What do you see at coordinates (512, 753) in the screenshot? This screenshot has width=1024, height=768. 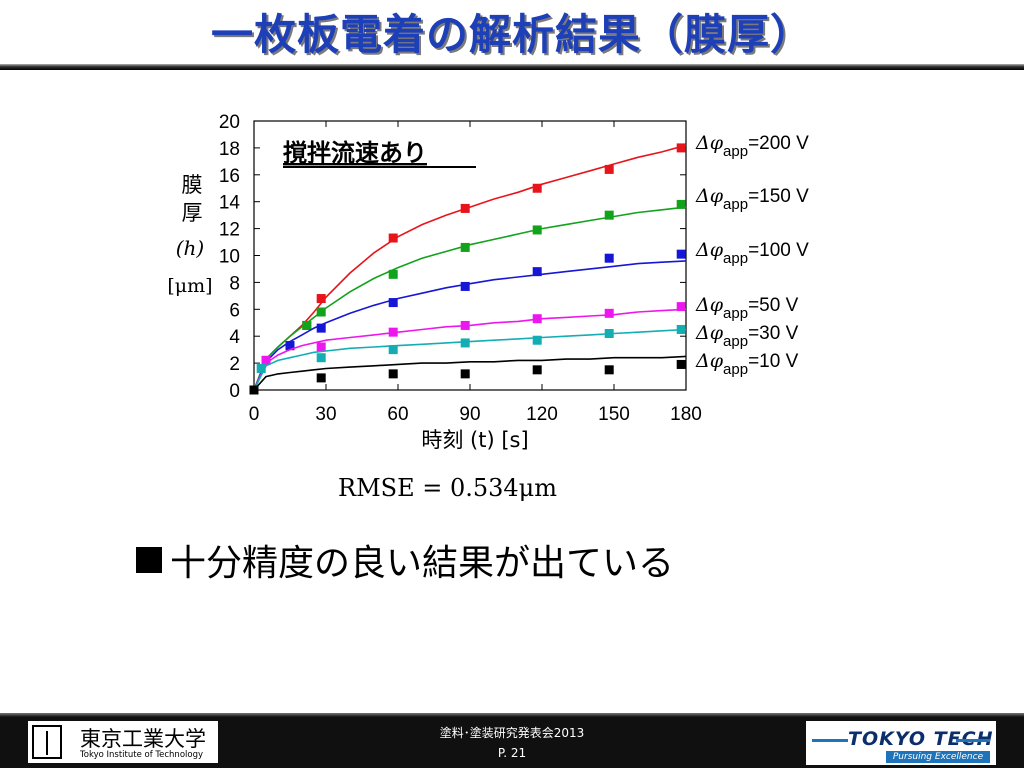 I see `footer-page-number: P. 21` at bounding box center [512, 753].